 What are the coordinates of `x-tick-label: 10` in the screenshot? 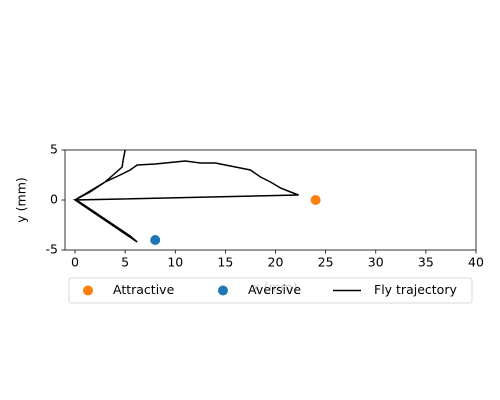 It's located at (175, 262).